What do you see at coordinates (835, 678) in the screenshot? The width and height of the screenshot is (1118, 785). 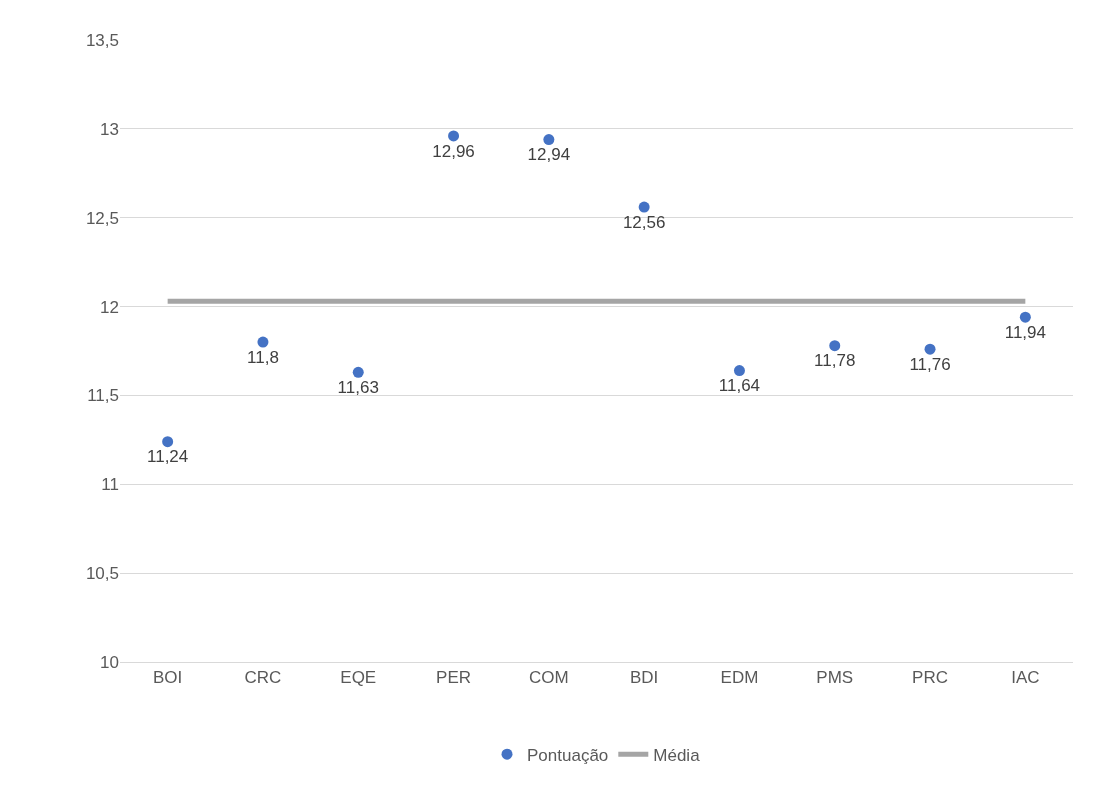 I see `x-tick-label: PMS` at bounding box center [835, 678].